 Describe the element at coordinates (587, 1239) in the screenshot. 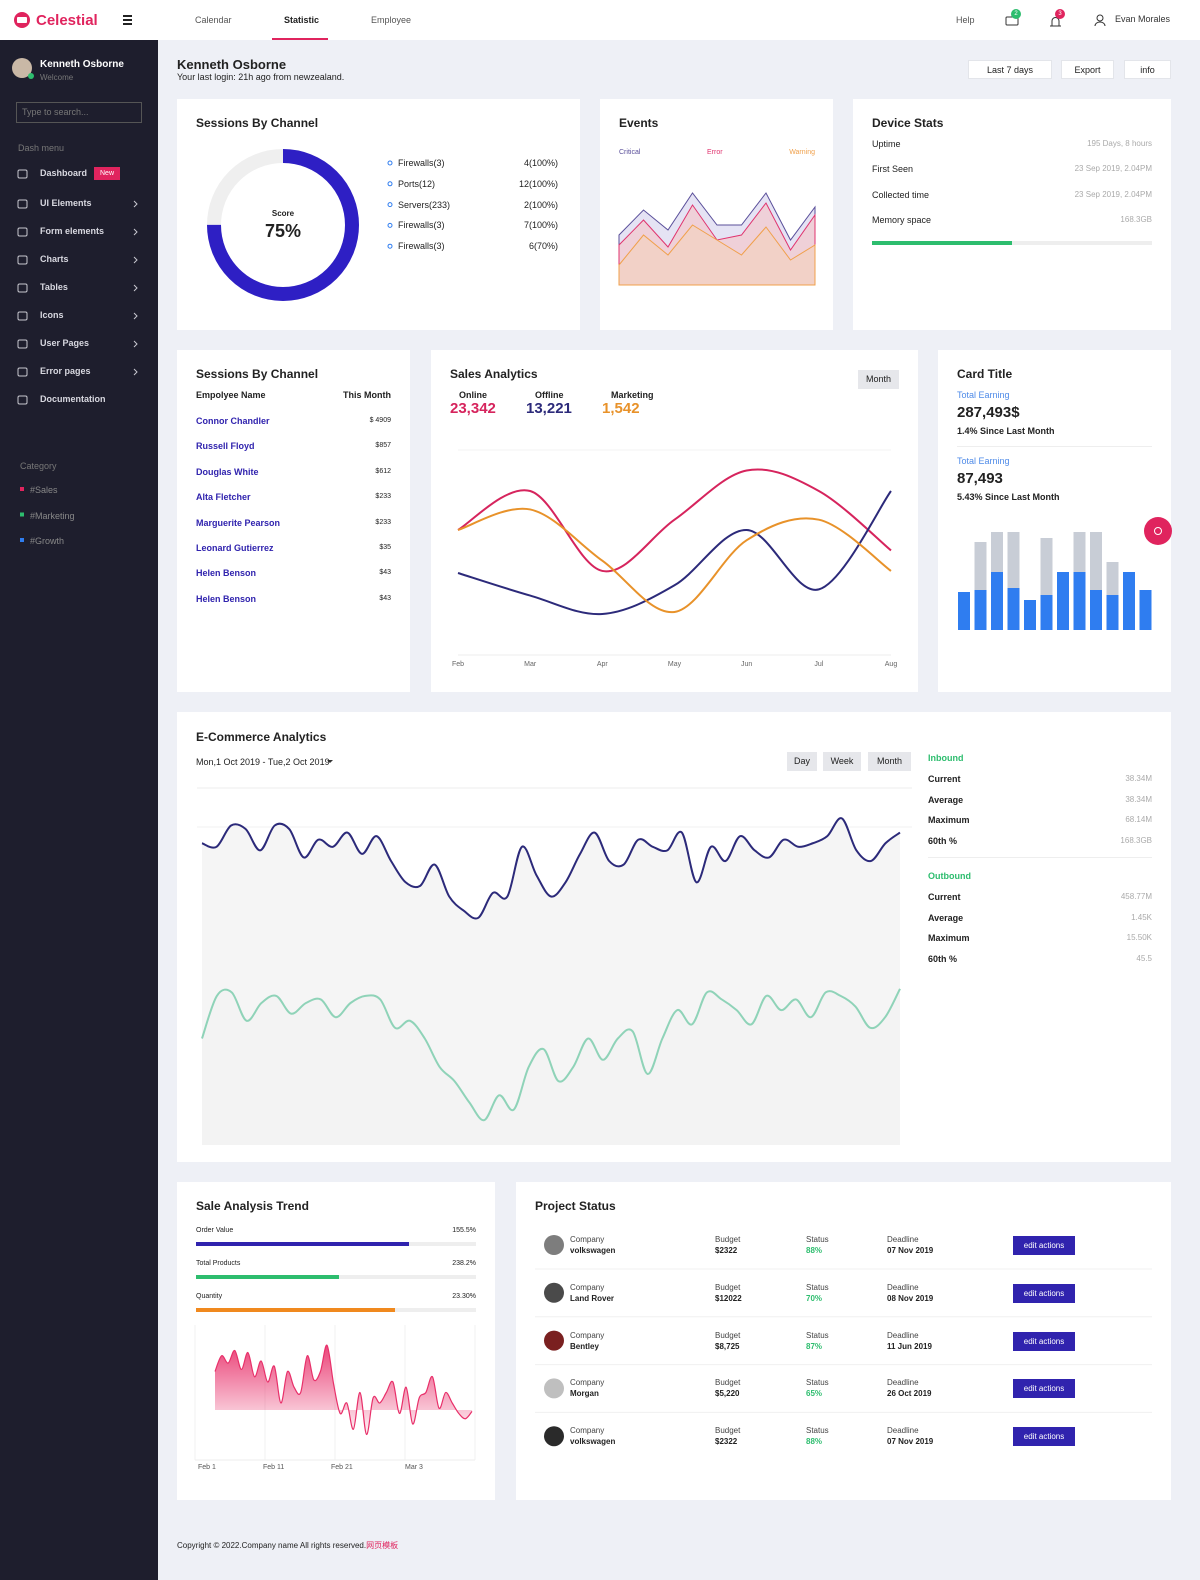

I see `cell-label: Company` at that location.